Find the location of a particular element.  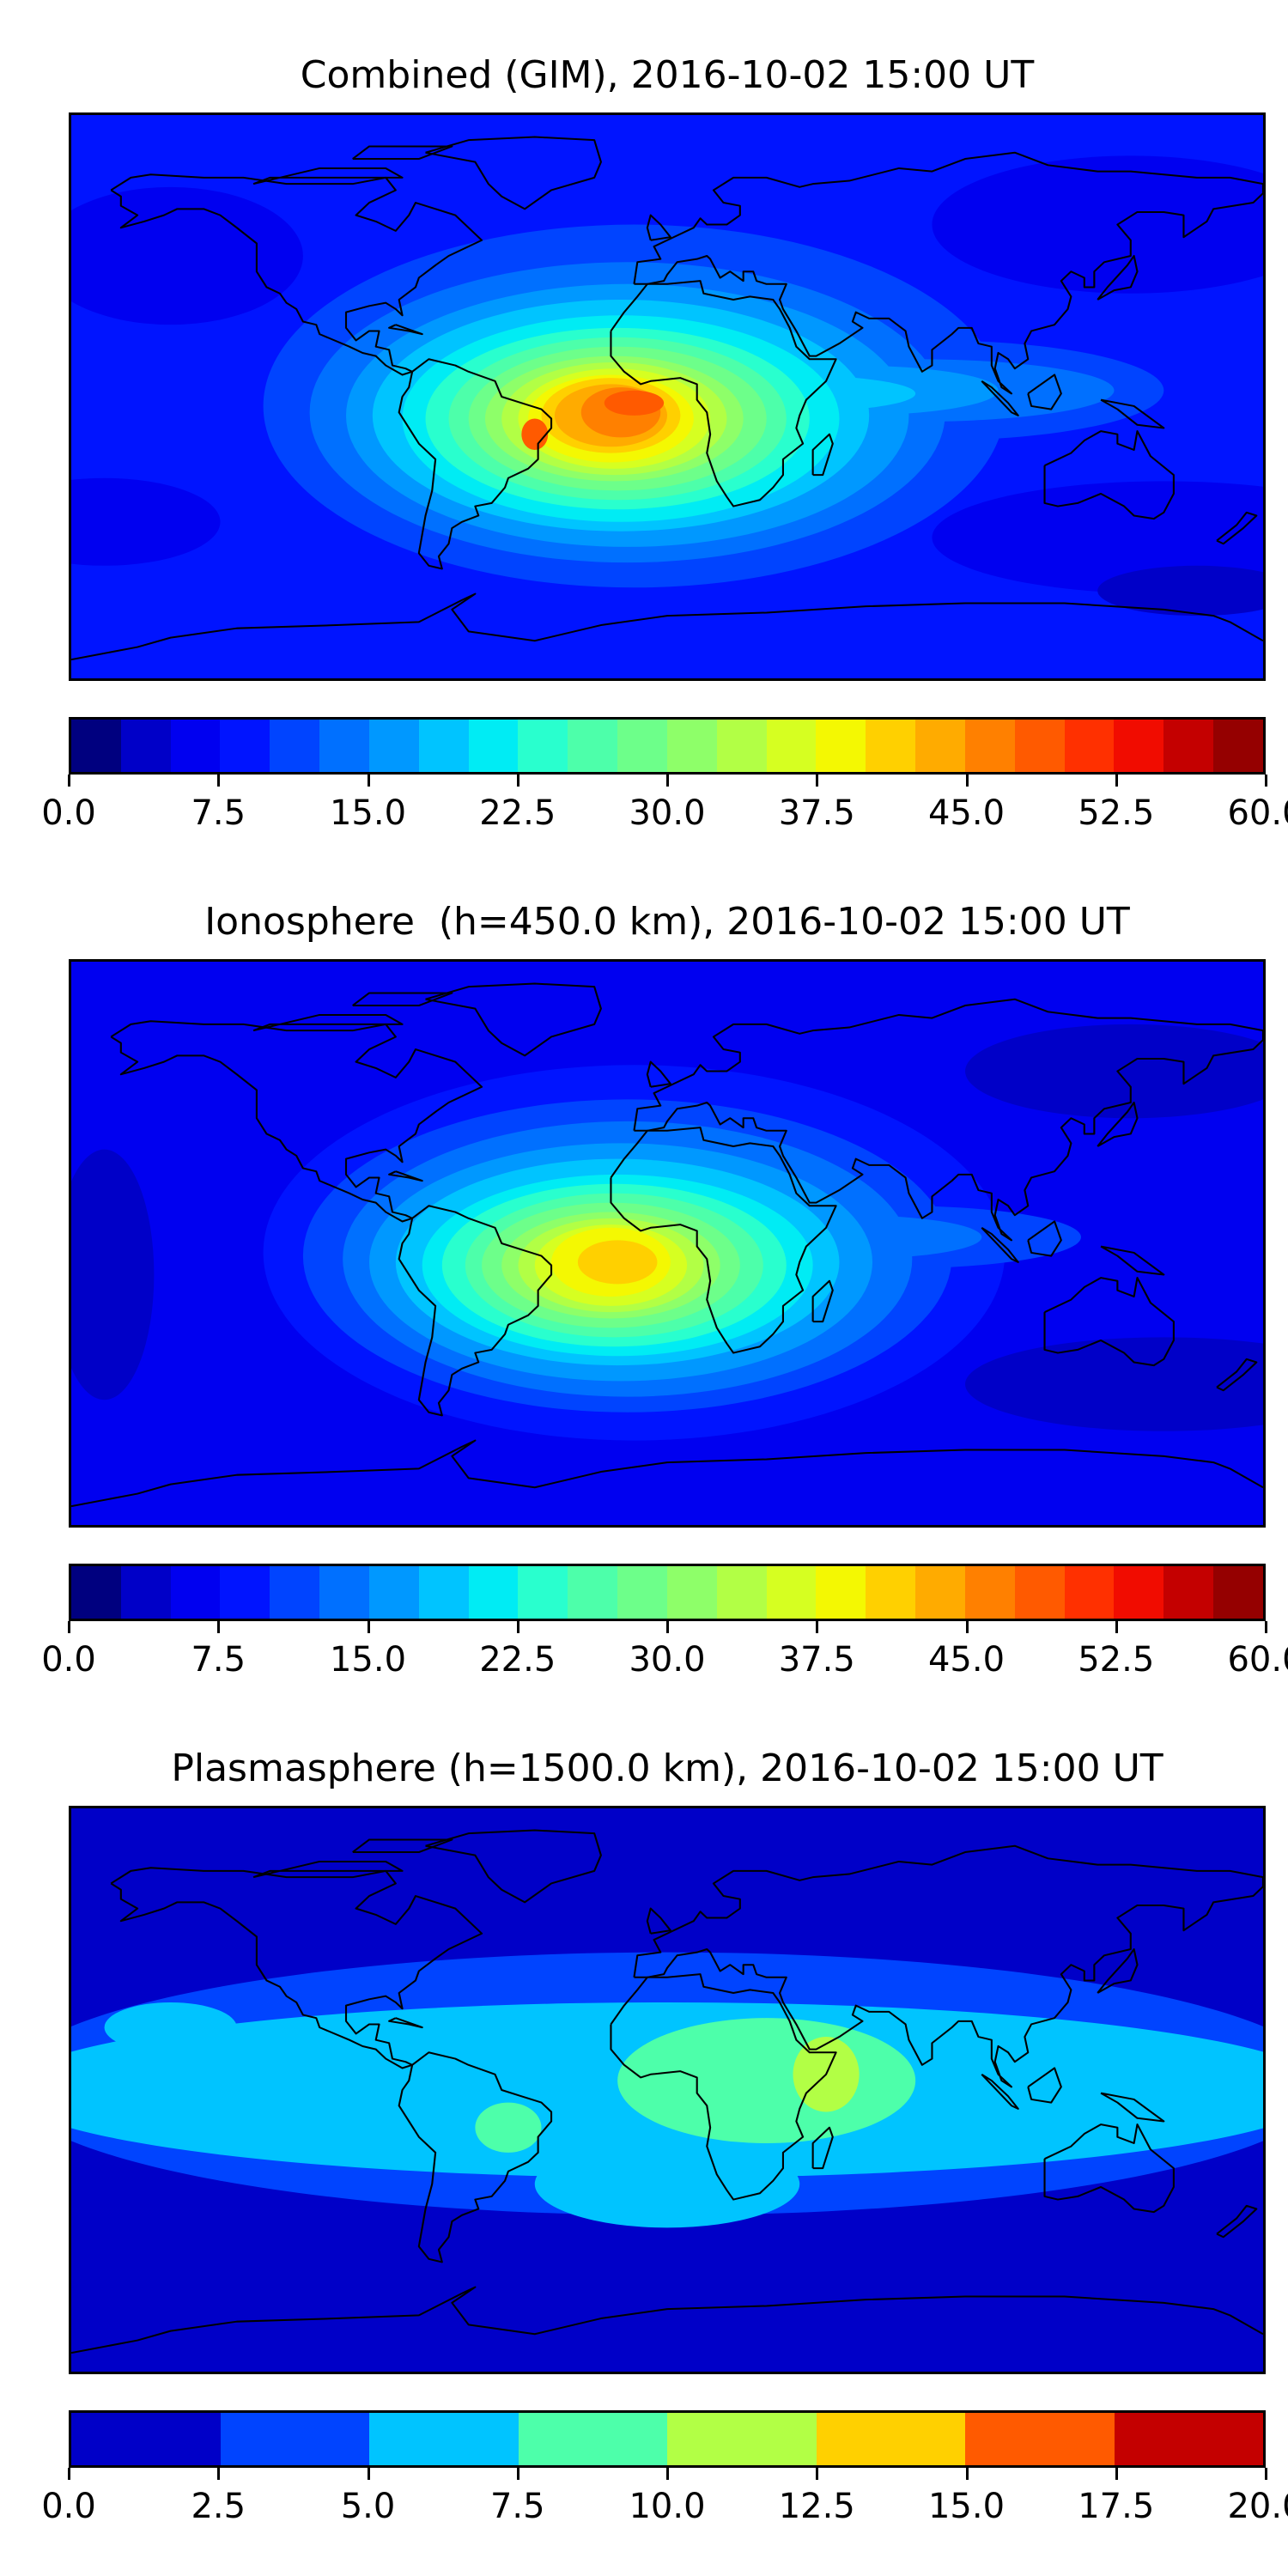

colorbar-ticks: 0.0 7.5 15.0 22.5 30.0 37.5 45.0 52.5 60.0 is located at coordinates (664, 1650).